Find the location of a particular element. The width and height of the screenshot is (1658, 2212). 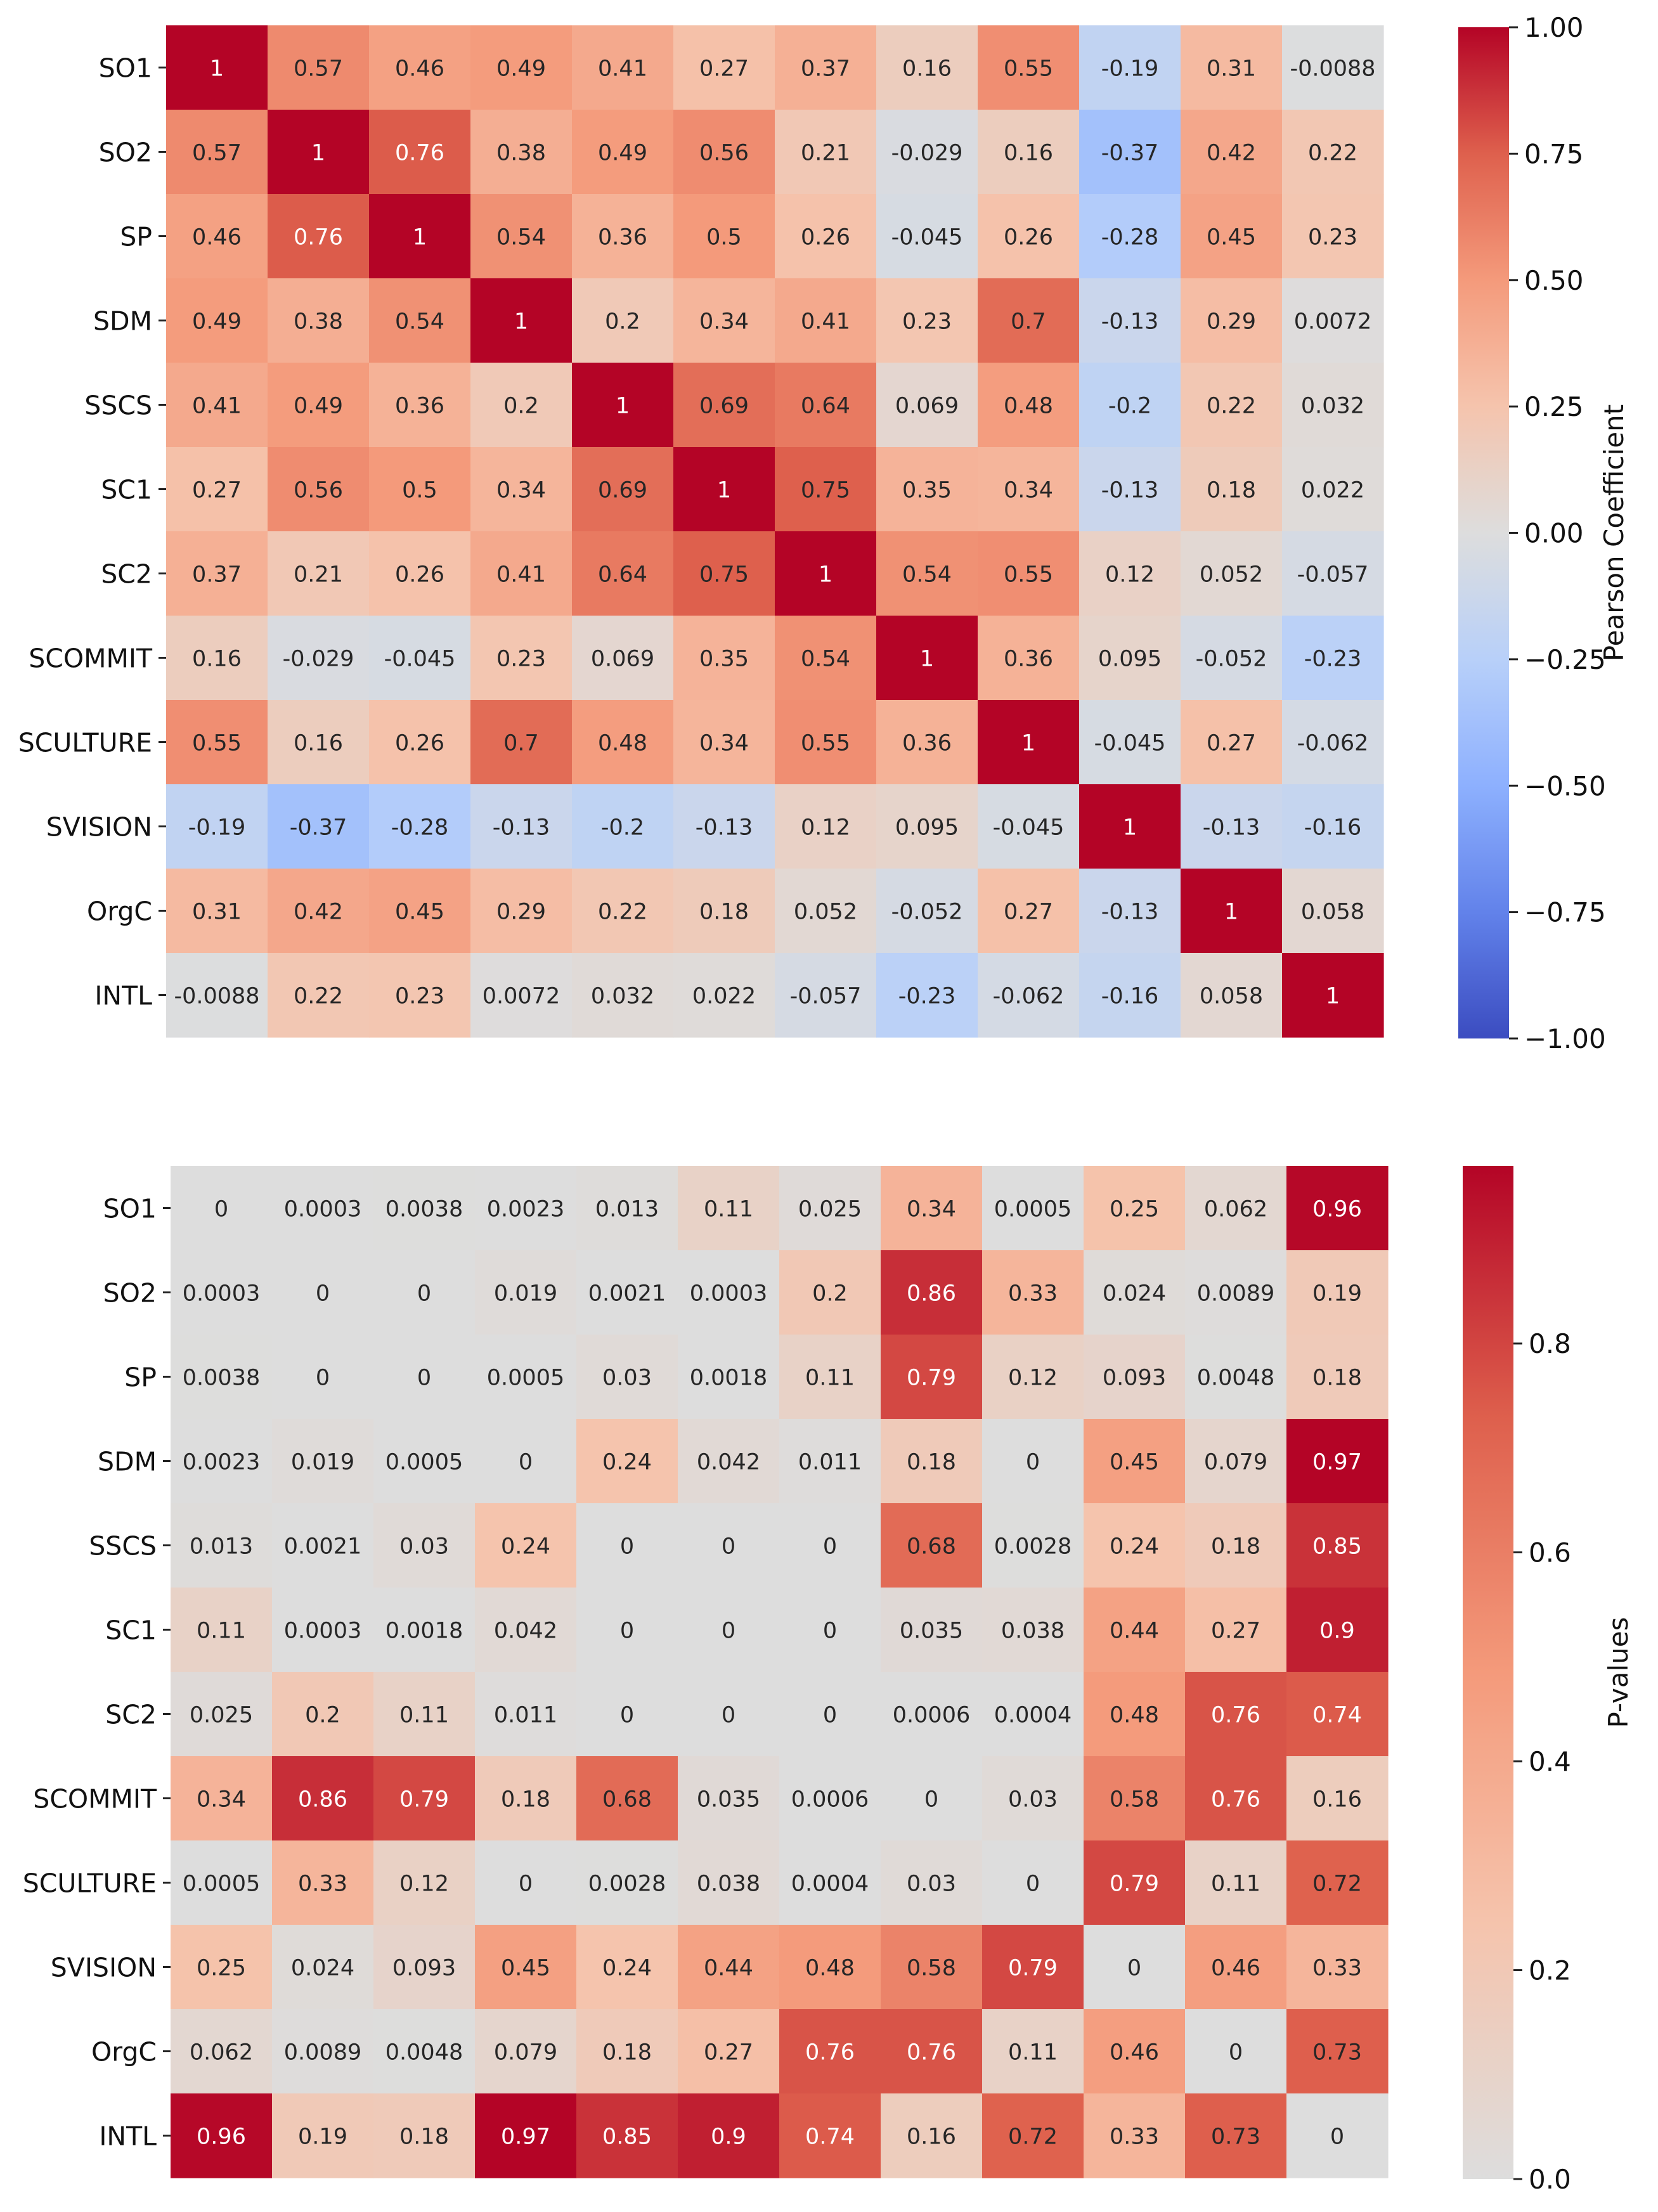

cell-value-SP-SC1: 0.0018 is located at coordinates (729, 1378).